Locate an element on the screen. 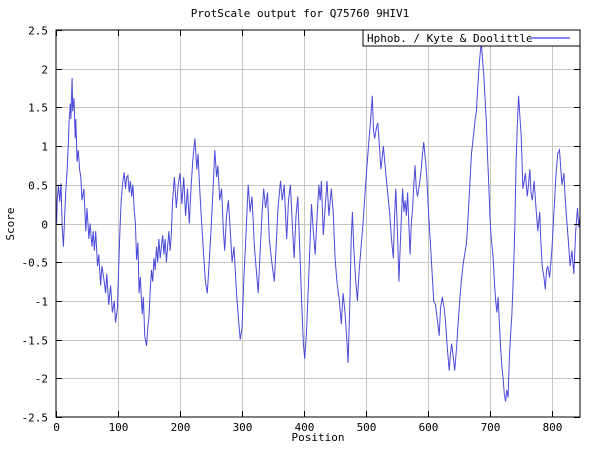 This screenshot has height=450, width=600. x-tick-label: 300 is located at coordinates (243, 427).